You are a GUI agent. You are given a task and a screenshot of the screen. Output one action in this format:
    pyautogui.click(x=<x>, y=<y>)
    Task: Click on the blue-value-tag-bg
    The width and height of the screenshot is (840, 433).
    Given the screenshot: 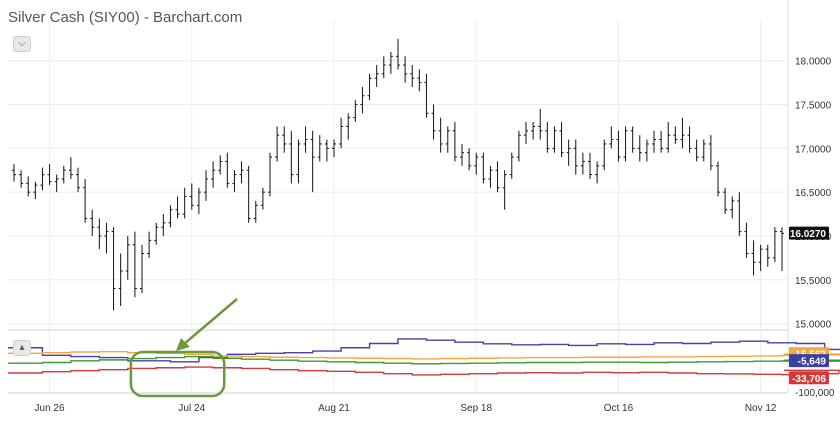 What is the action you would take?
    pyautogui.click(x=809, y=361)
    